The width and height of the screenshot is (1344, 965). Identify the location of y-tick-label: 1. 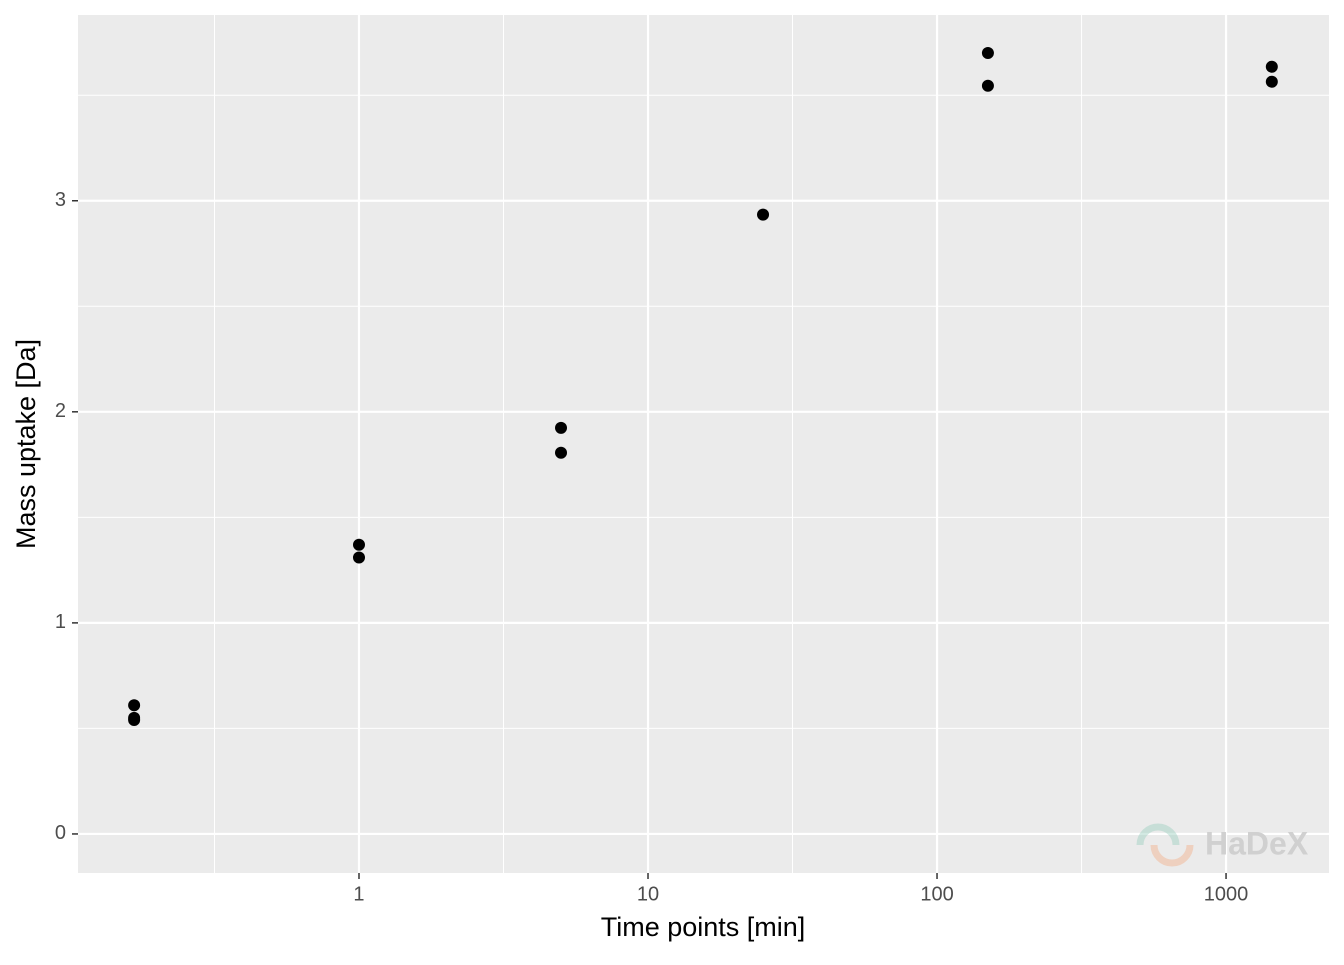
(60, 622).